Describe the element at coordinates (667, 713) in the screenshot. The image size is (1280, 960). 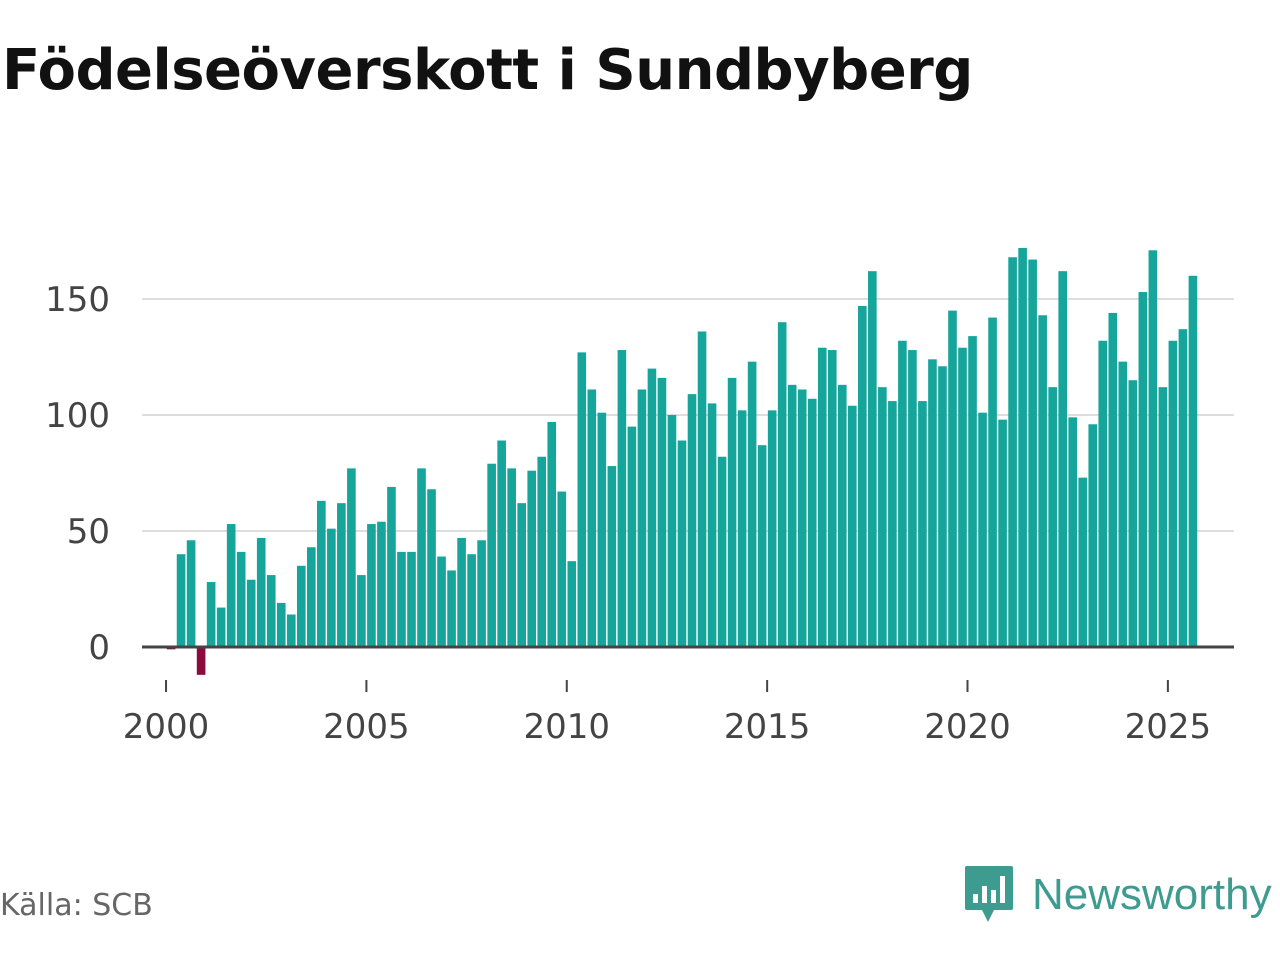
I see `x-axis-ticks: 2000 2005 2010 2015 2020 2025` at that location.